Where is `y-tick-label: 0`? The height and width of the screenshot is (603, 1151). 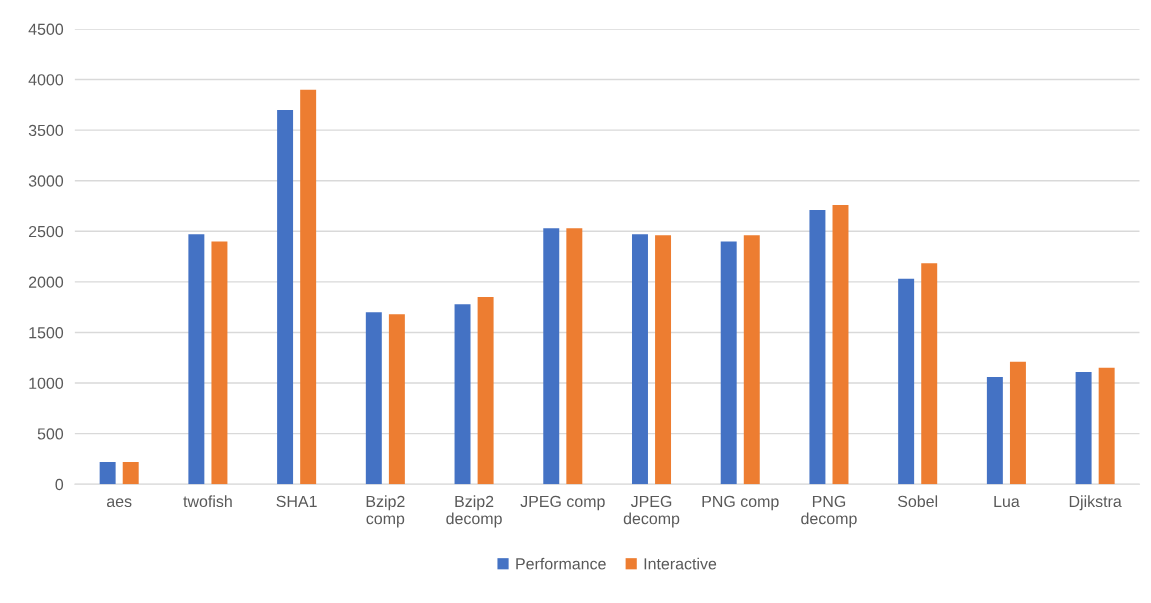 y-tick-label: 0 is located at coordinates (59, 484).